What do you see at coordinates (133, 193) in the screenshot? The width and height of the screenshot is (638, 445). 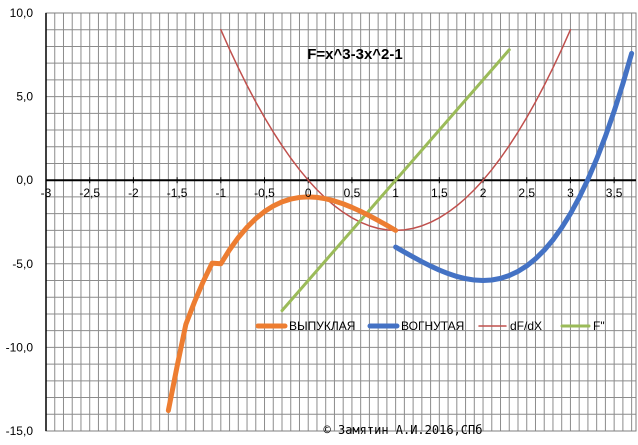 I see `x-tick-label: -2` at bounding box center [133, 193].